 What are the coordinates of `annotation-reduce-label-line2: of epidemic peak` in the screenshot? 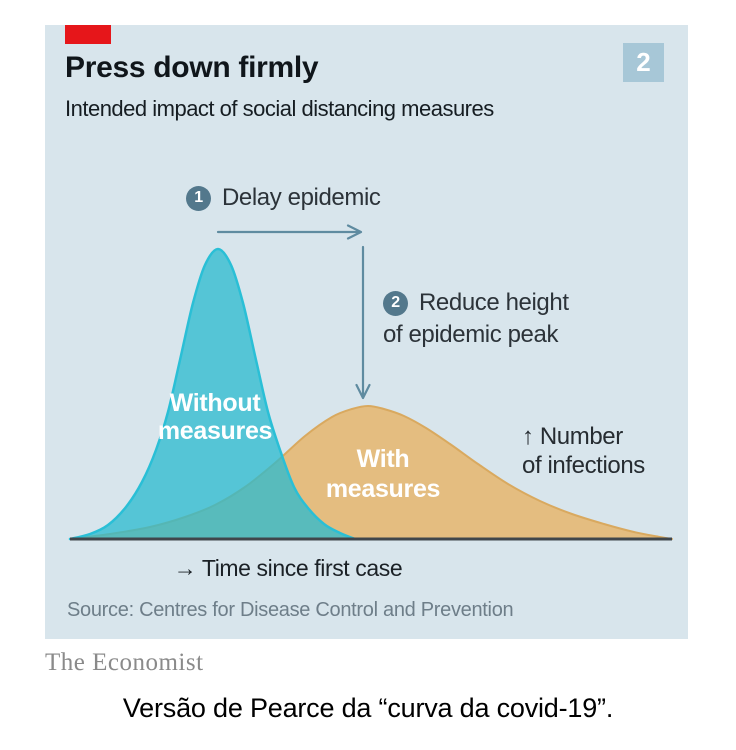 It's located at (471, 334).